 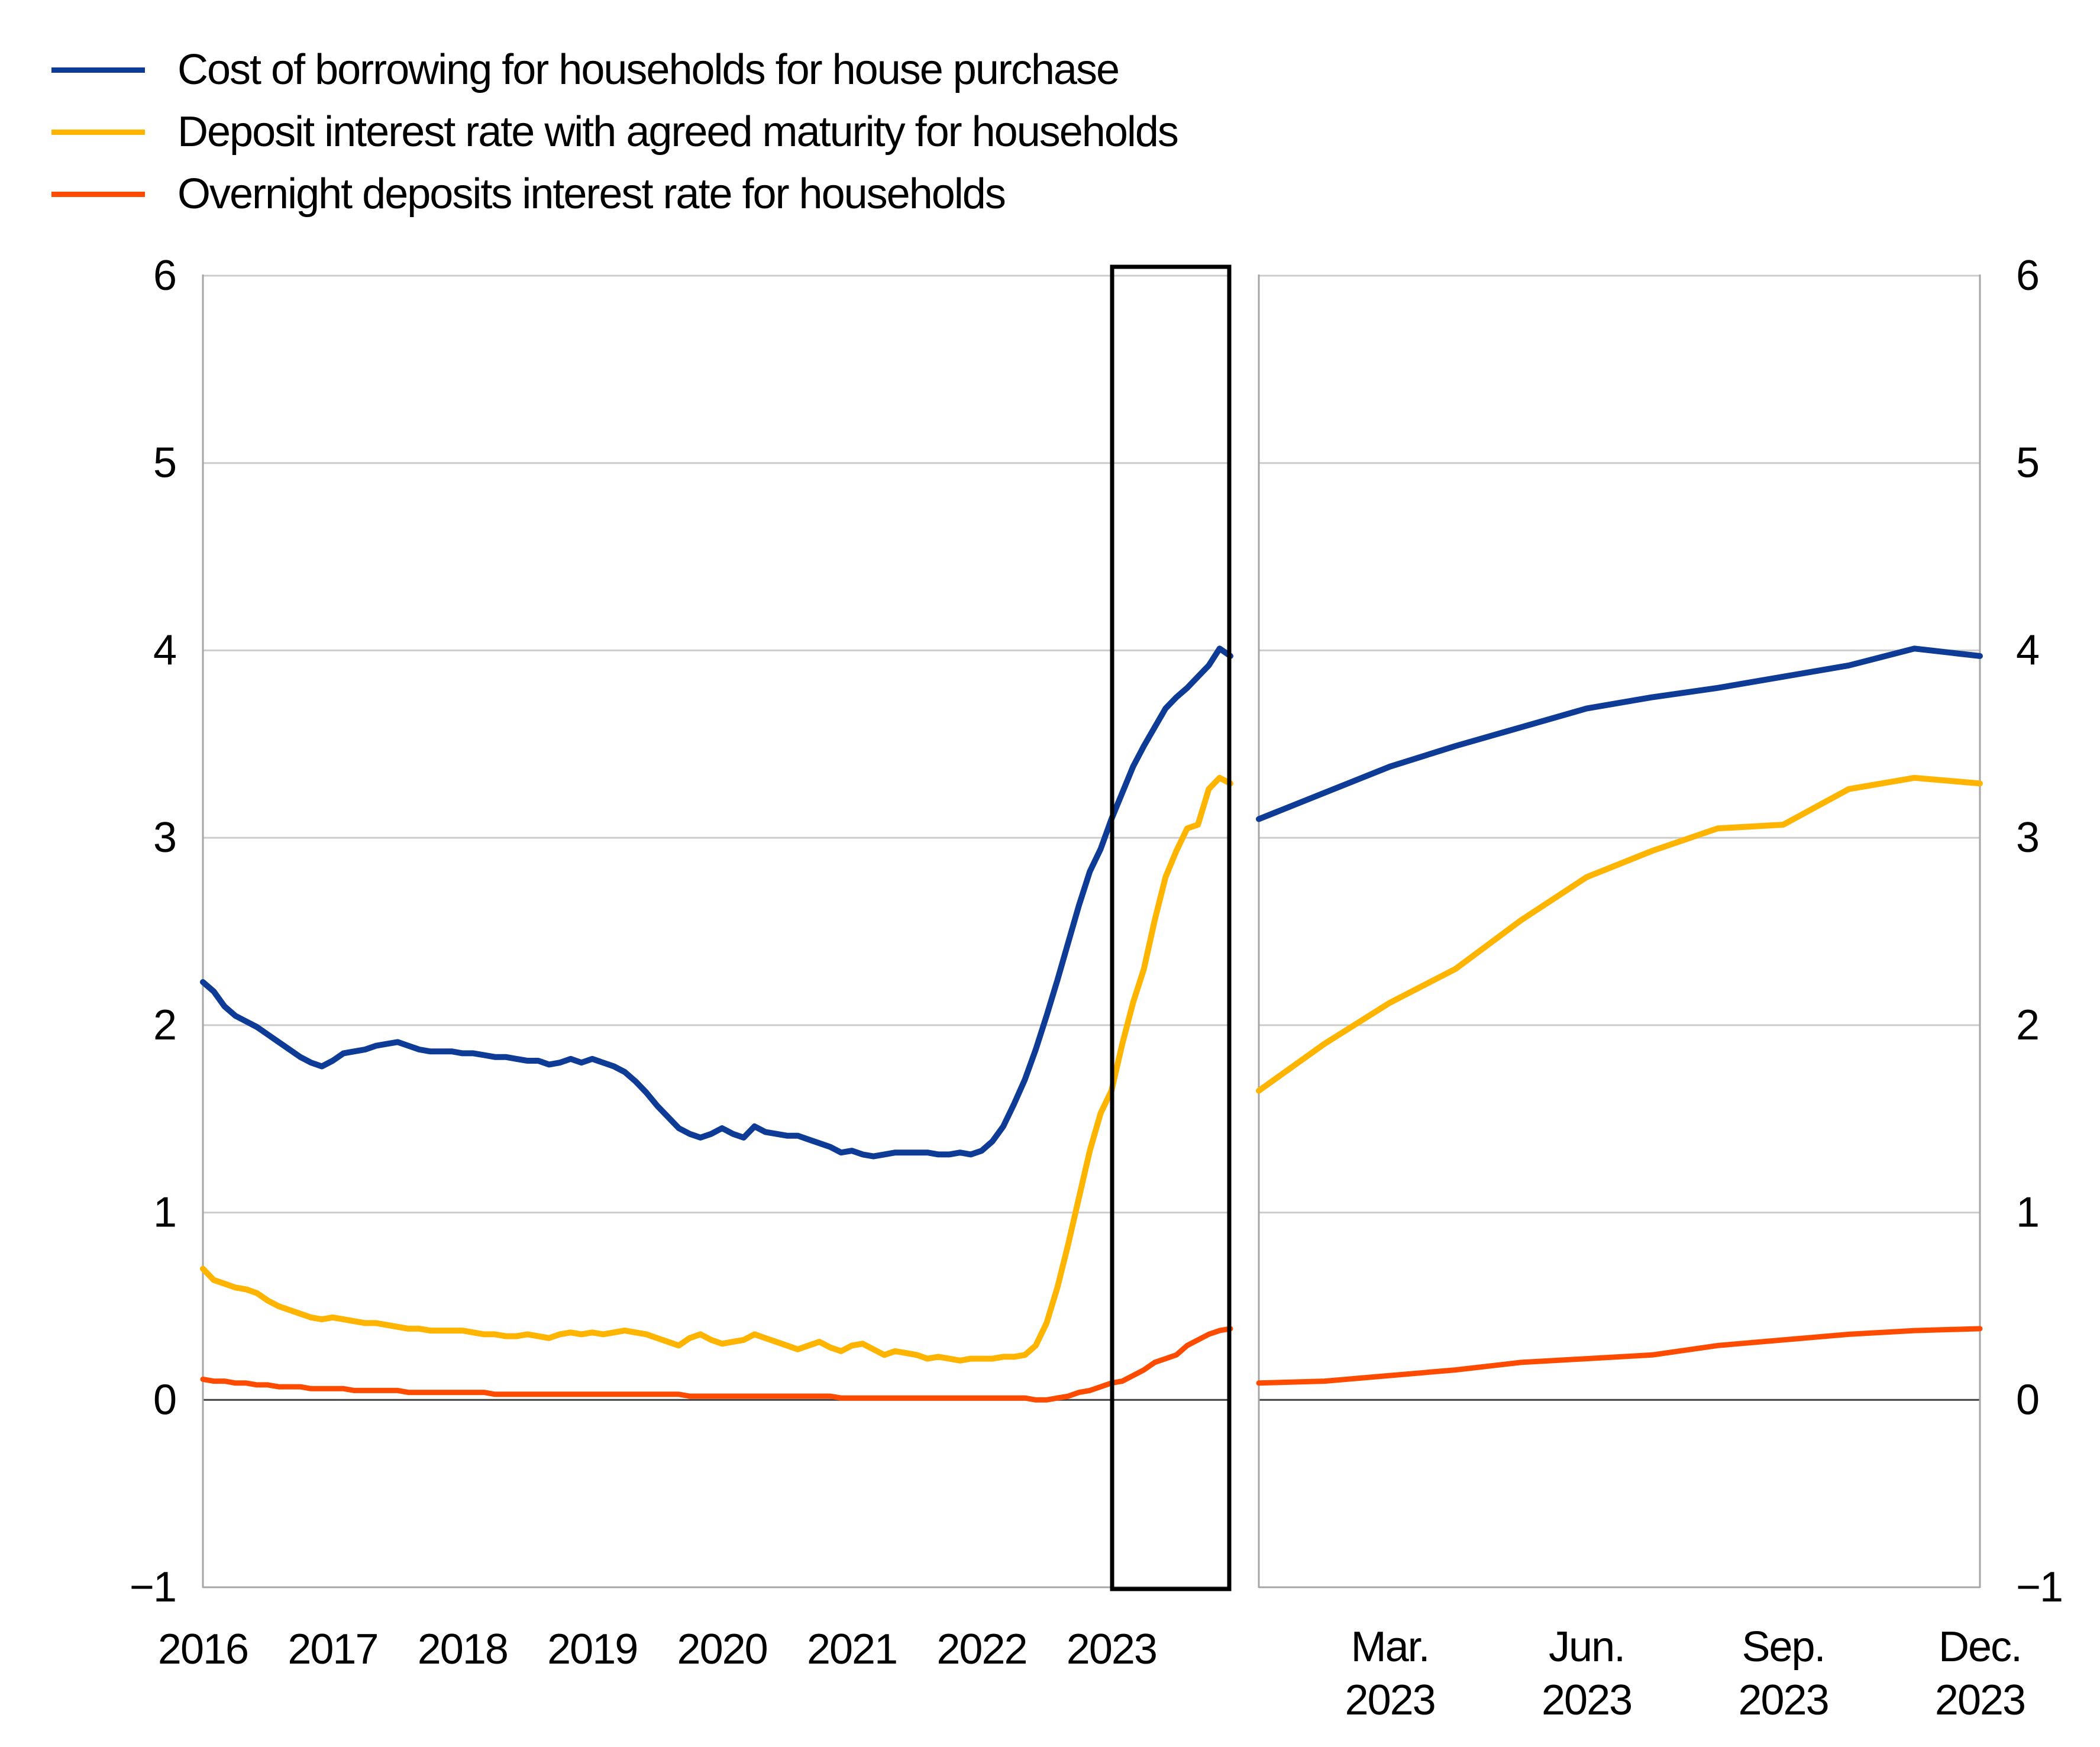 What do you see at coordinates (1980, 1700) in the screenshot?
I see `x-tick-month-year-Dec: 2023` at bounding box center [1980, 1700].